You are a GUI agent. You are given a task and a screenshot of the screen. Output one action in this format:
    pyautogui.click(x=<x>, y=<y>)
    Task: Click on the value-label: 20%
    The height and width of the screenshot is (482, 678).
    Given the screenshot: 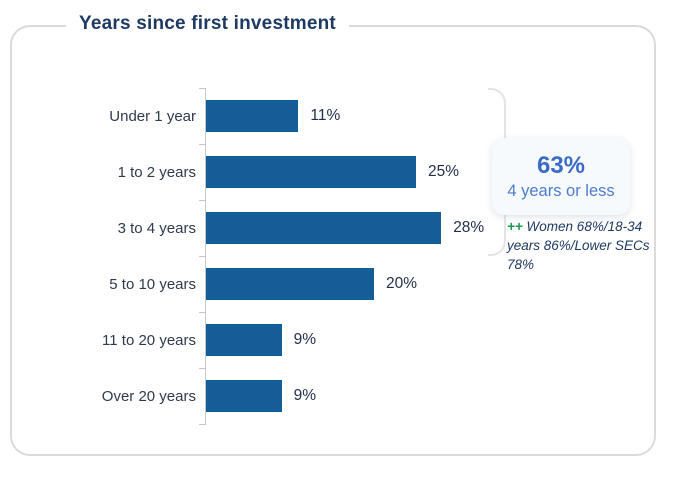 What is the action you would take?
    pyautogui.click(x=402, y=283)
    